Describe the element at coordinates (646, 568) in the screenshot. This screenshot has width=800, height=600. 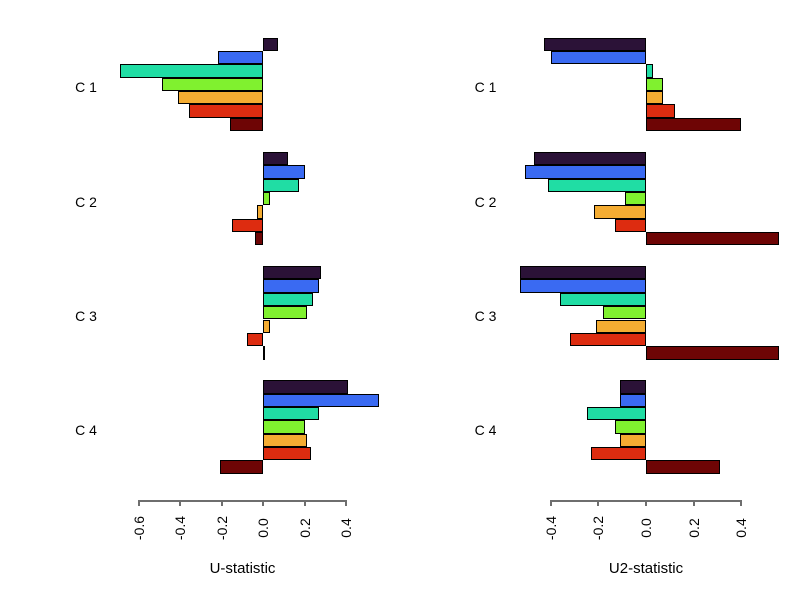
I see `x-axis-title: U2-statistic` at that location.